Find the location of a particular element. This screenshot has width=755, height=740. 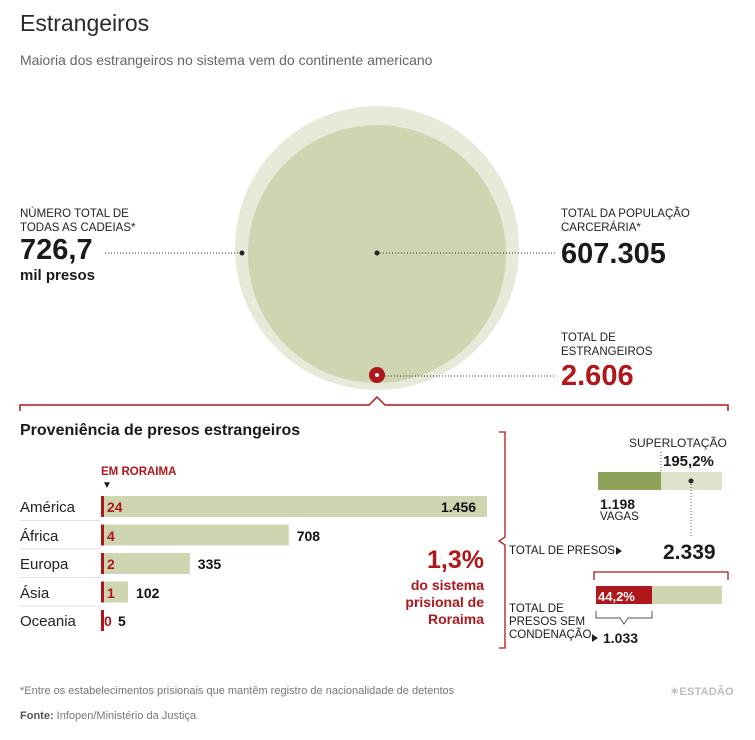

section-title: Proveniência de presos estrangeiros is located at coordinates (160, 430).